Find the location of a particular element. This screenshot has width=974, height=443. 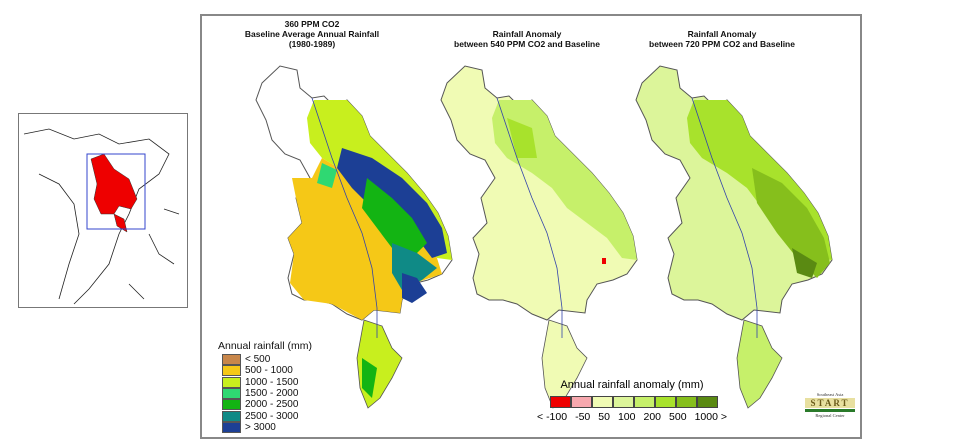

rainfall-legend-item: 2000 - 2500 is located at coordinates (265, 405).